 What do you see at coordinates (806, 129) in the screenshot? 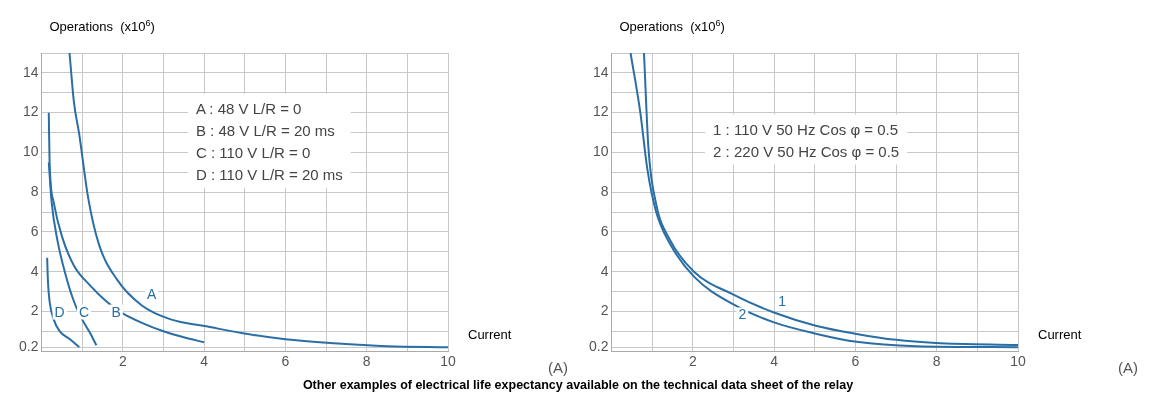
I see `annotation: 1 : 110 V 50 Hz Cos φ = 0.5` at bounding box center [806, 129].